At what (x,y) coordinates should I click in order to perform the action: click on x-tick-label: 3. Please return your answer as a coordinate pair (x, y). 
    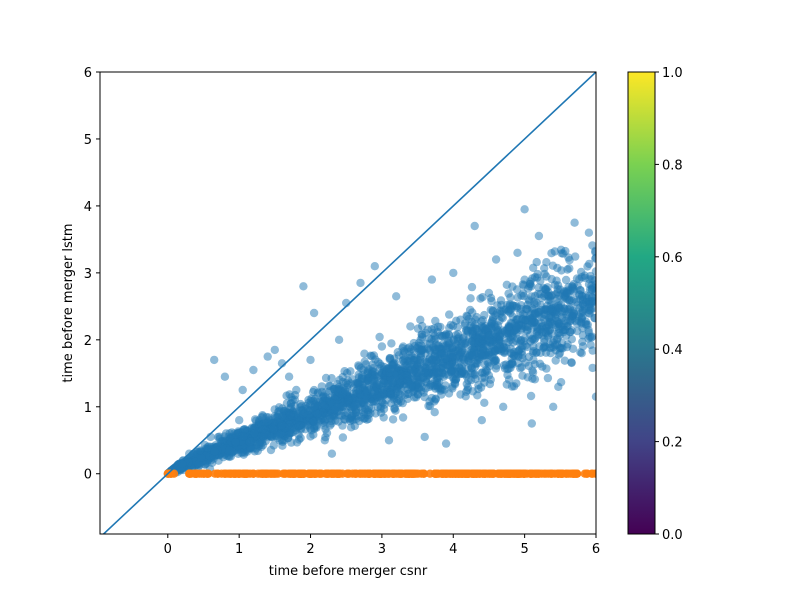
    Looking at the image, I should click on (382, 549).